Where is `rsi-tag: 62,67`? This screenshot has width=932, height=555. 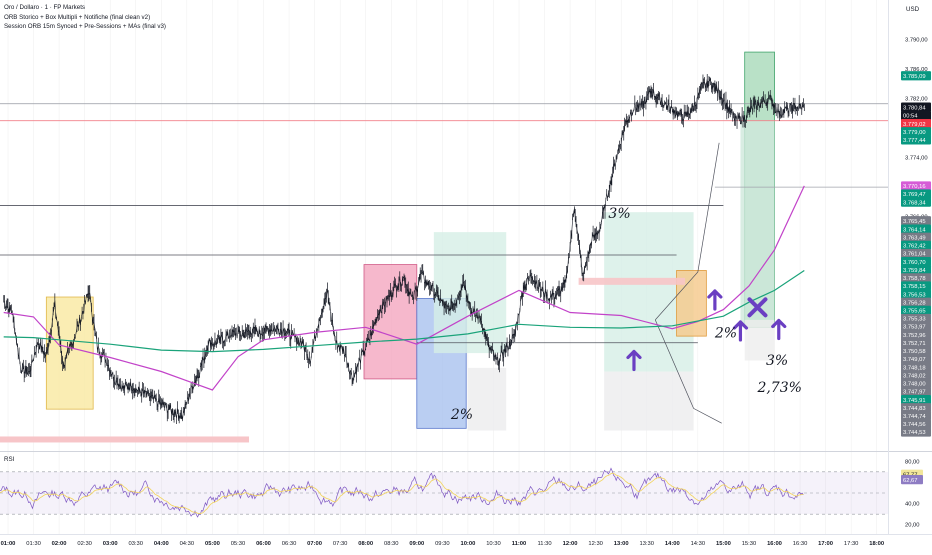
rsi-tag: 62,67 is located at coordinates (912, 480).